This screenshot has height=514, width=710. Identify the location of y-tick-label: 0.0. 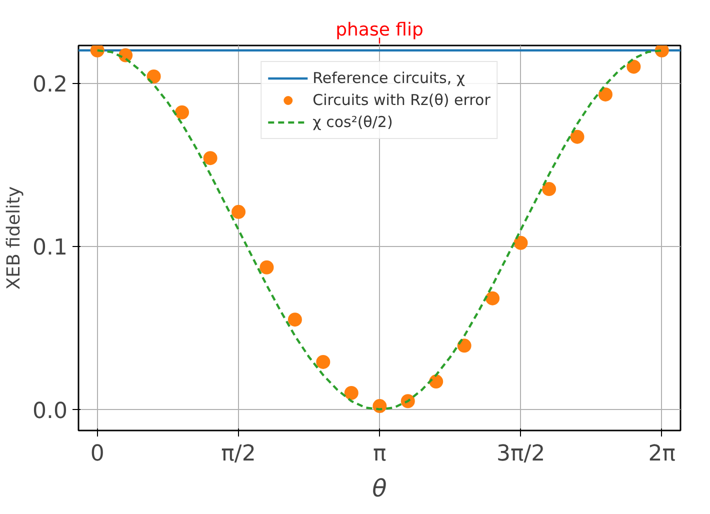
(50, 411).